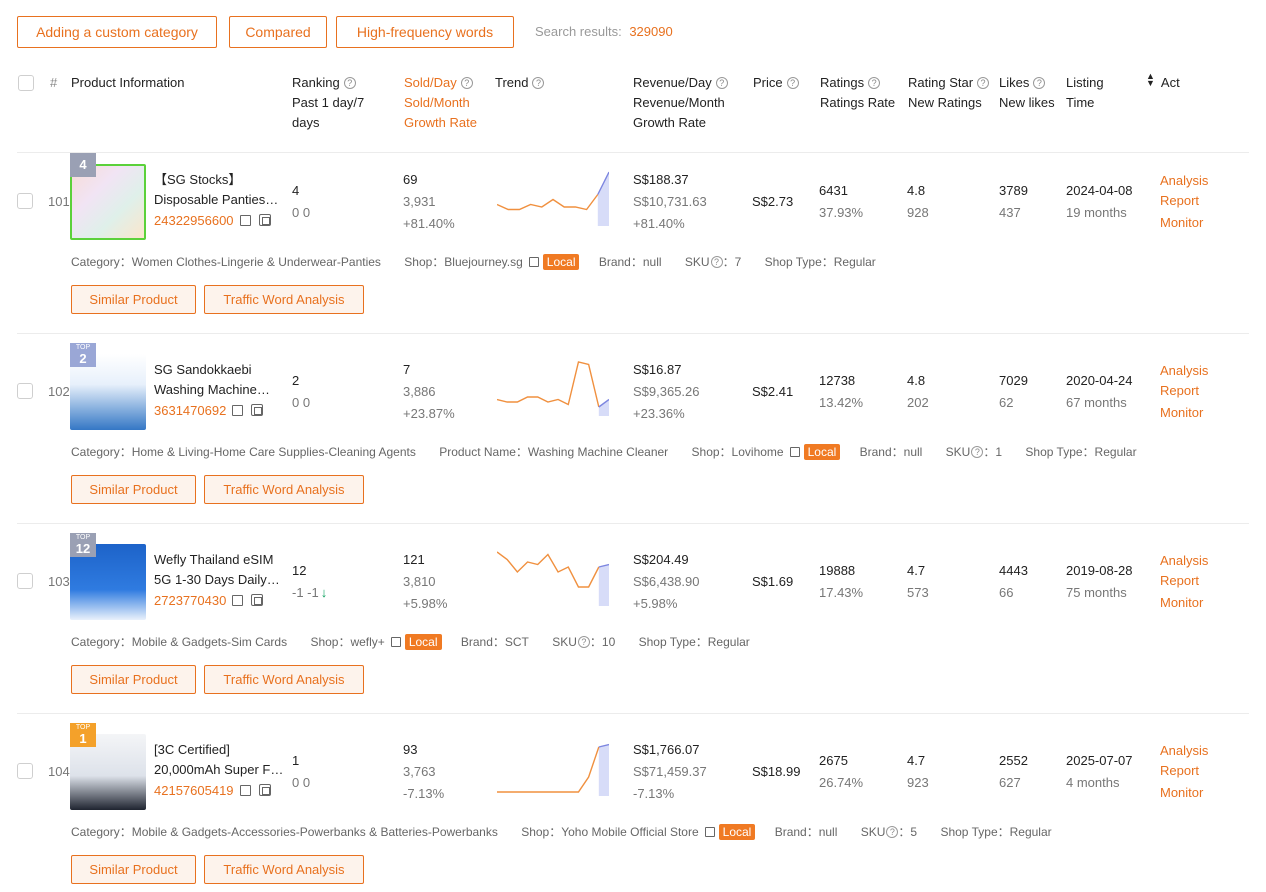  What do you see at coordinates (194, 220) in the screenshot?
I see `product-id-link: 24322956600` at bounding box center [194, 220].